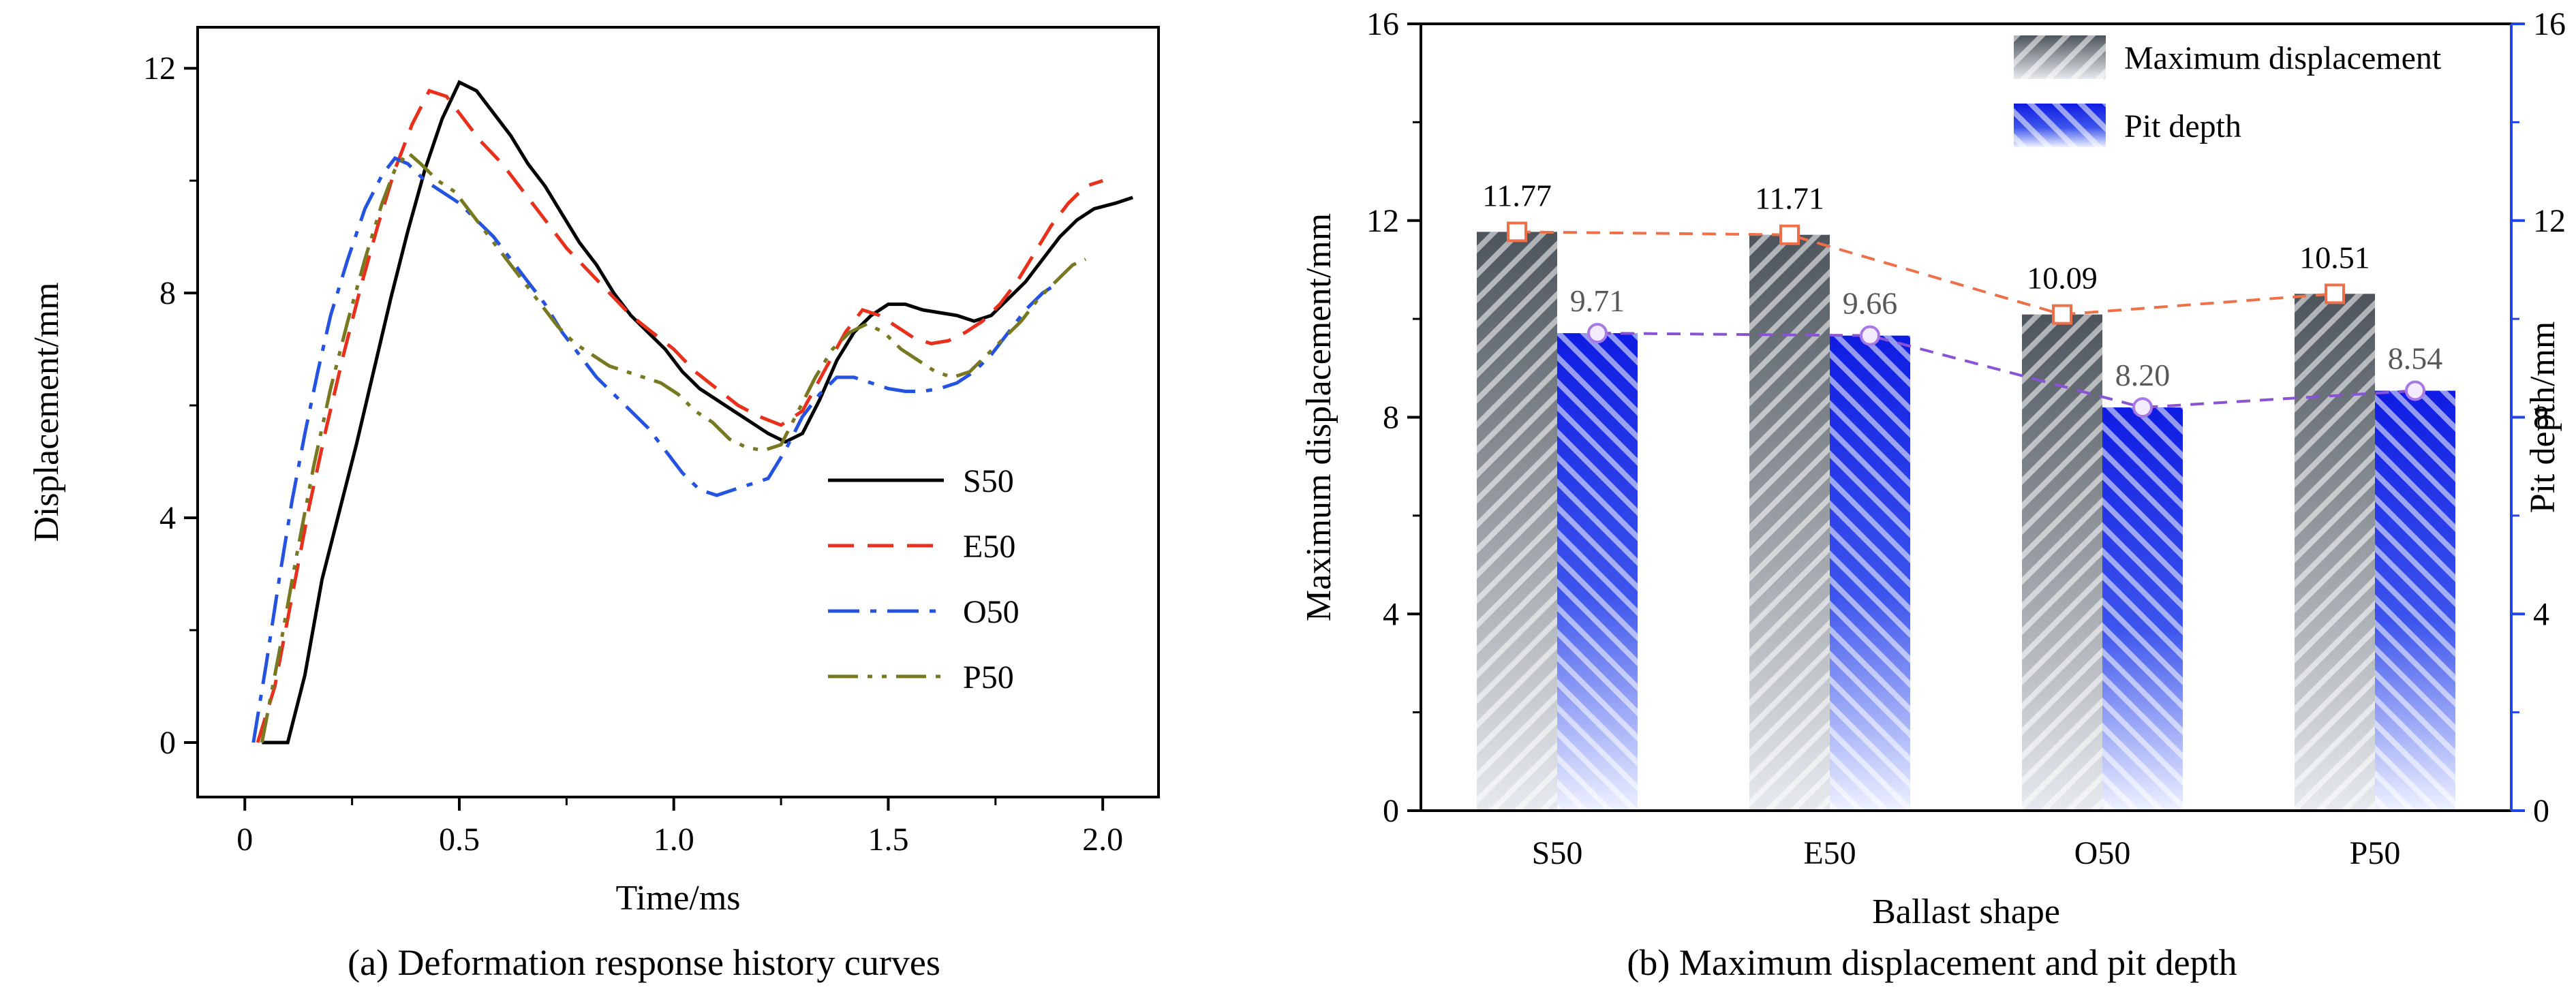 This screenshot has height=998, width=2576. I want to click on legend-item-pit-depth: Pit depth, so click(2127, 125).